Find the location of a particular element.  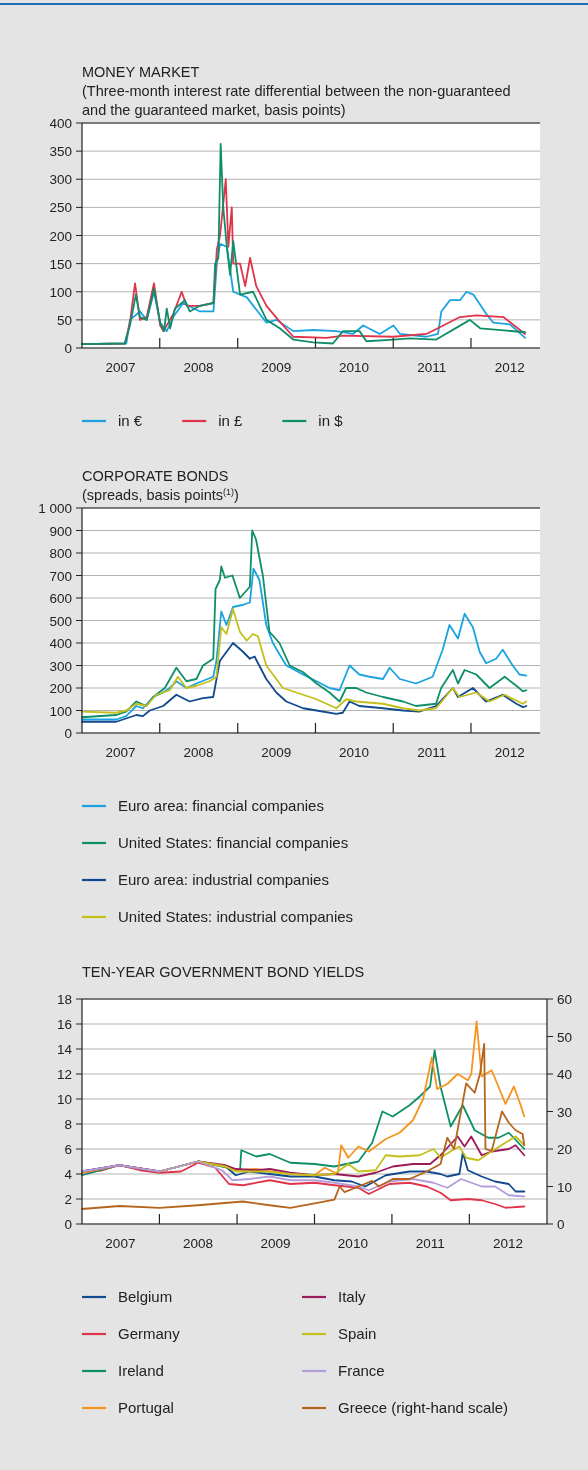

y-tick-label: 800 is located at coordinates (60, 553).